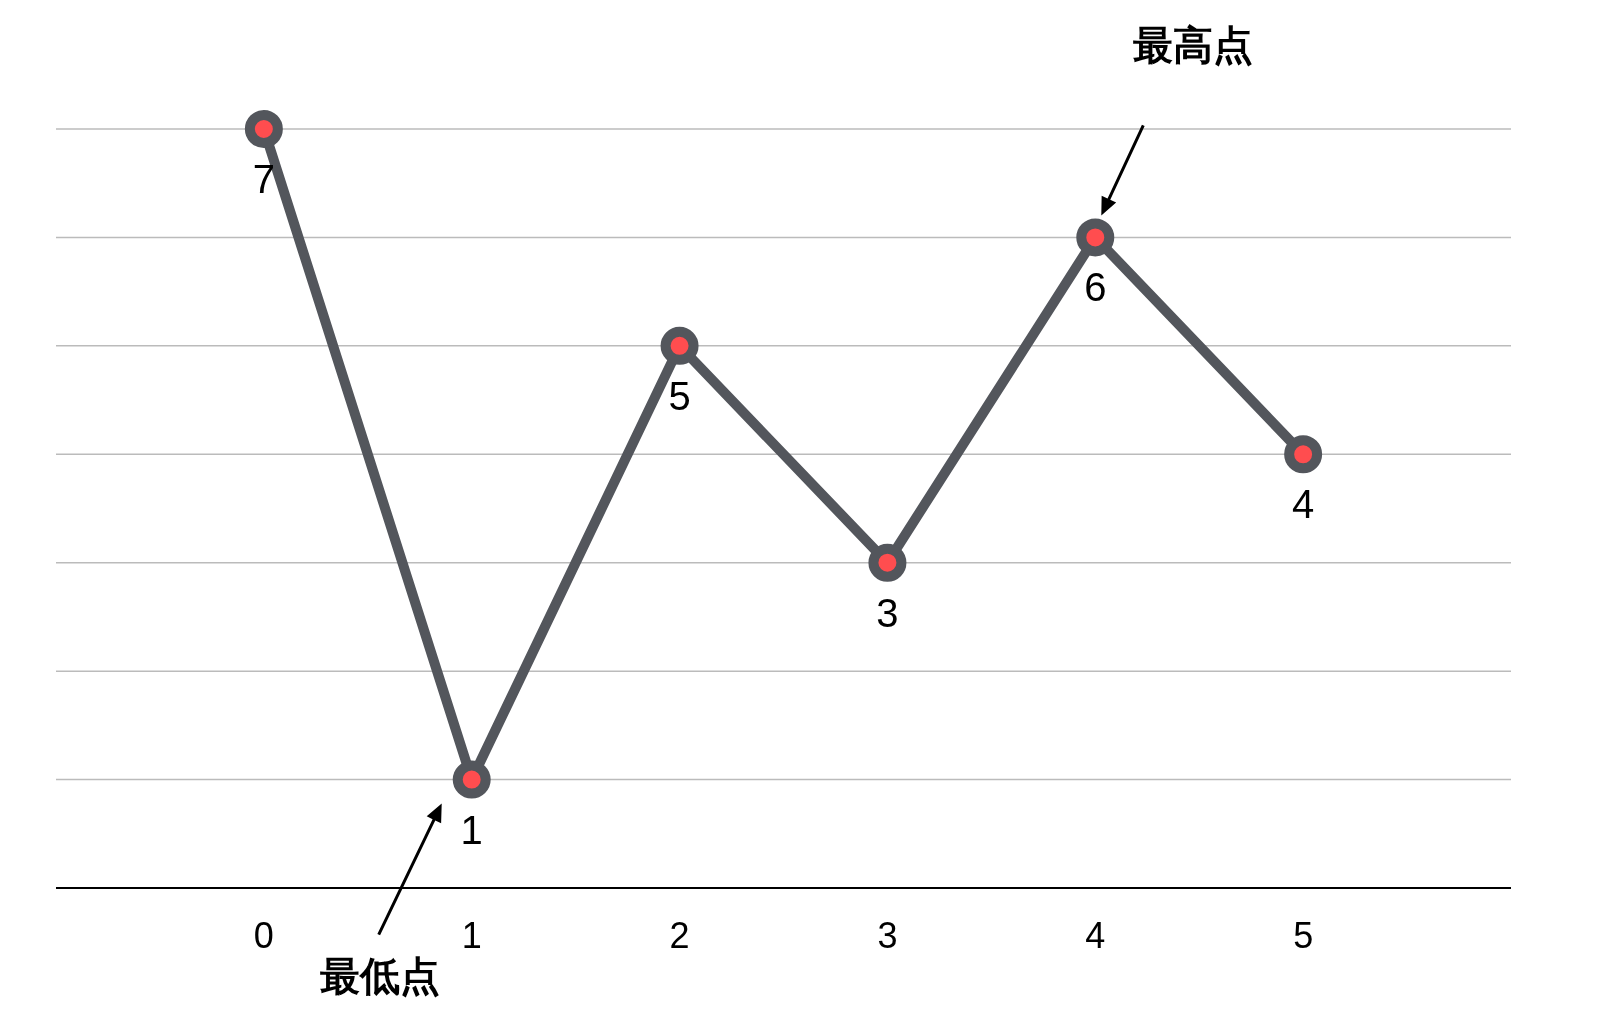 The width and height of the screenshot is (1622, 1026). Describe the element at coordinates (263, 935) in the screenshot. I see `x-tick-label: 0` at that location.